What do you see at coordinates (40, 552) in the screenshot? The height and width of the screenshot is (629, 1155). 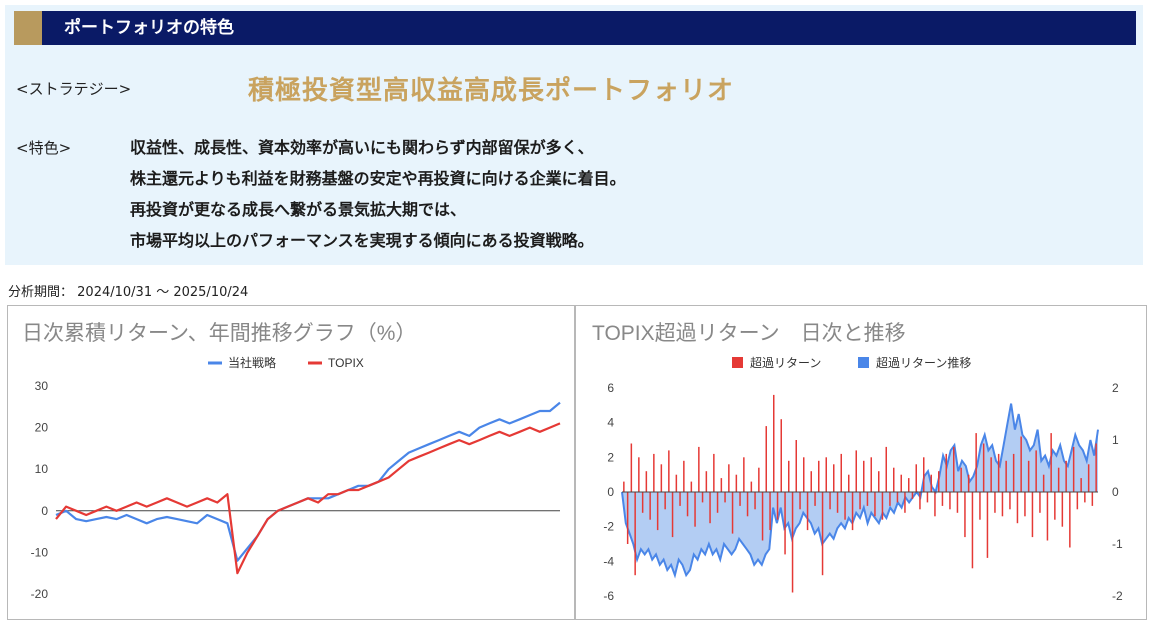 I see `y-tick-label: -10` at bounding box center [40, 552].